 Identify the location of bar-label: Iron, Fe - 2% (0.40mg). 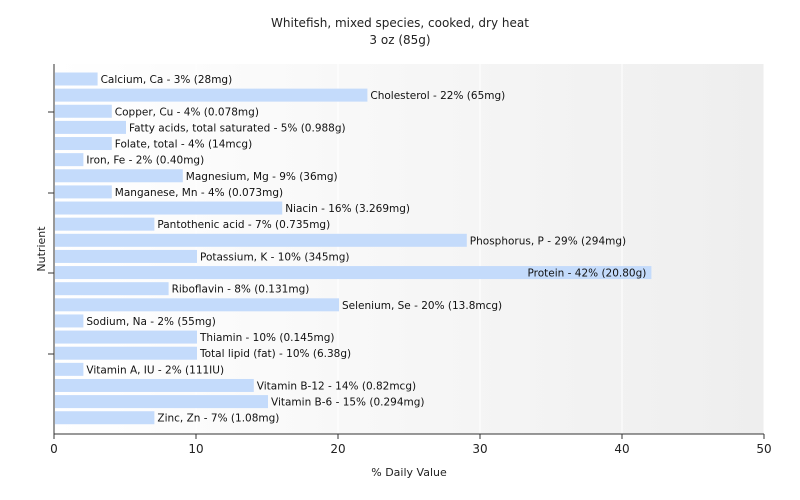
(145, 161).